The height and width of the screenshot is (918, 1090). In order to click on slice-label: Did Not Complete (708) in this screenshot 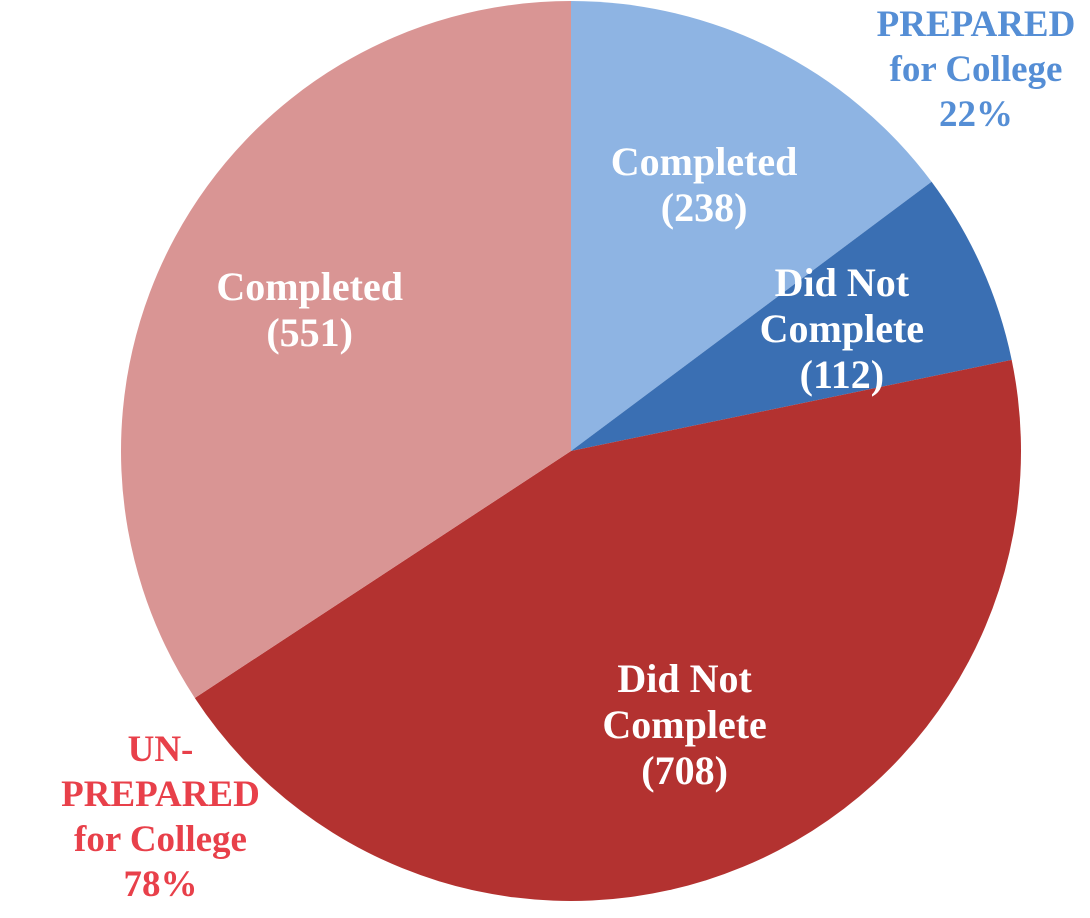, I will do `click(685, 725)`.